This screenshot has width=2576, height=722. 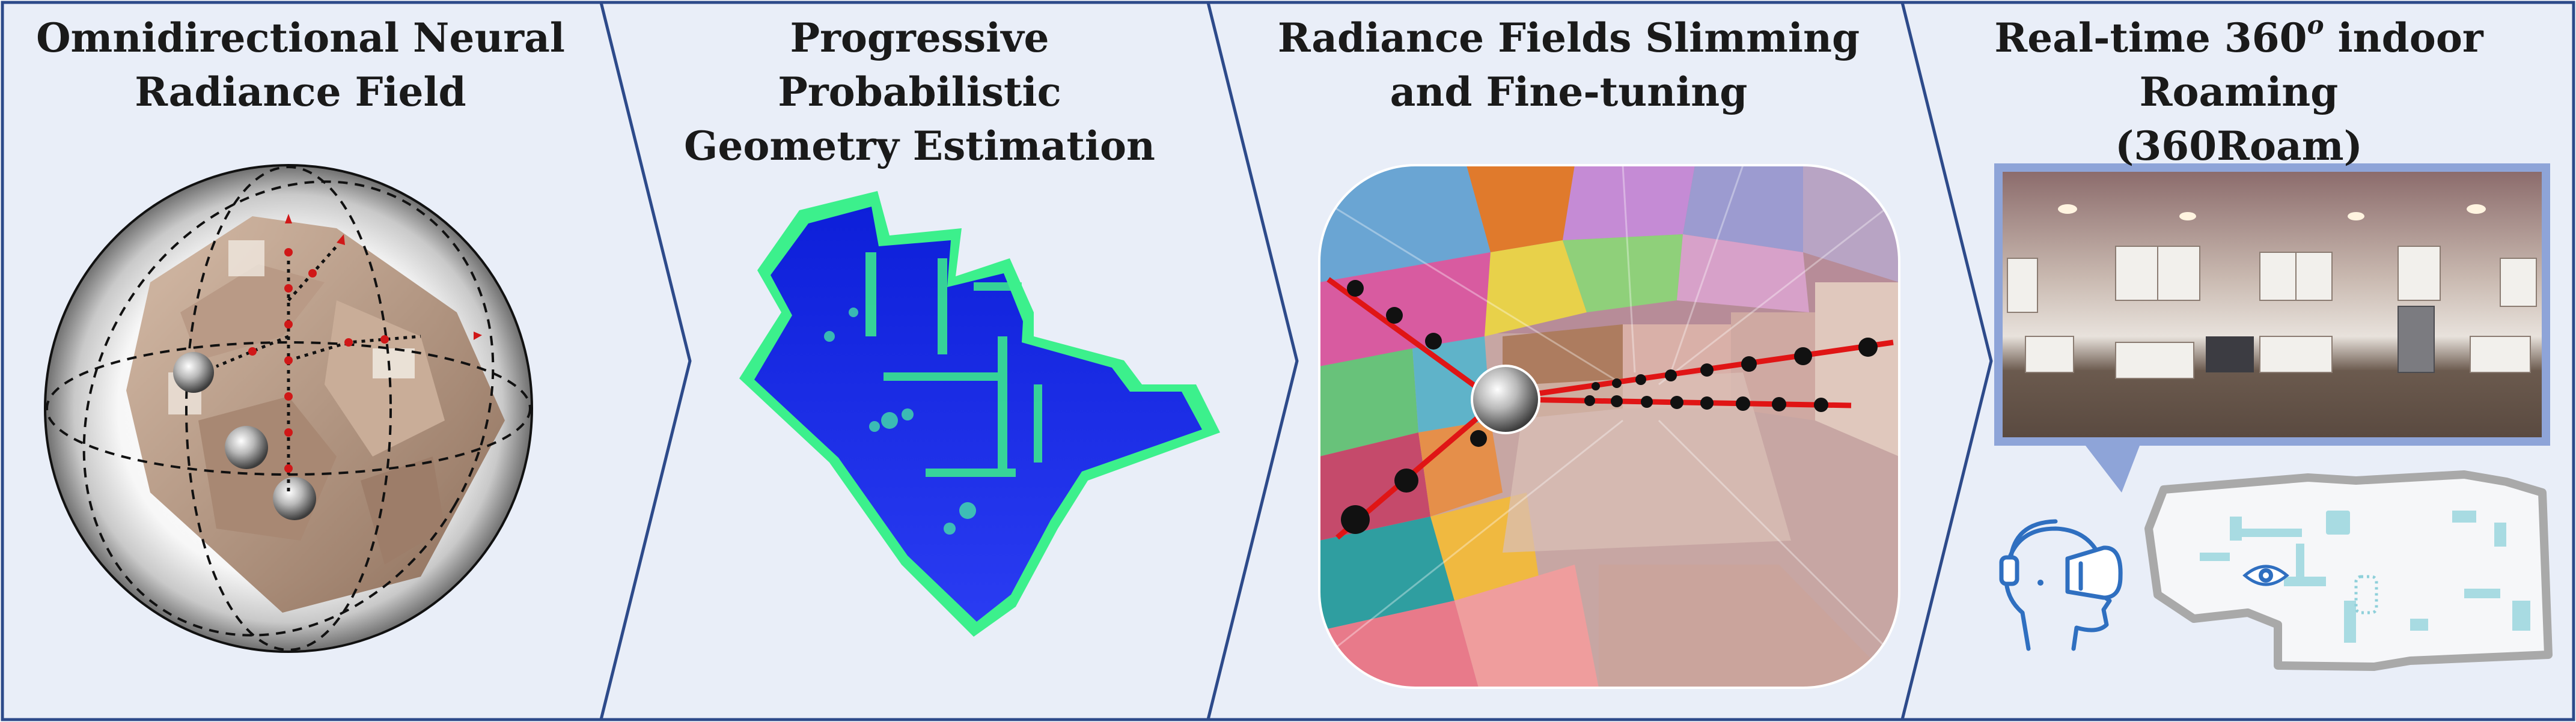 I want to click on stage-2-title-line1: Progressive Probabilistic, so click(x=919, y=65).